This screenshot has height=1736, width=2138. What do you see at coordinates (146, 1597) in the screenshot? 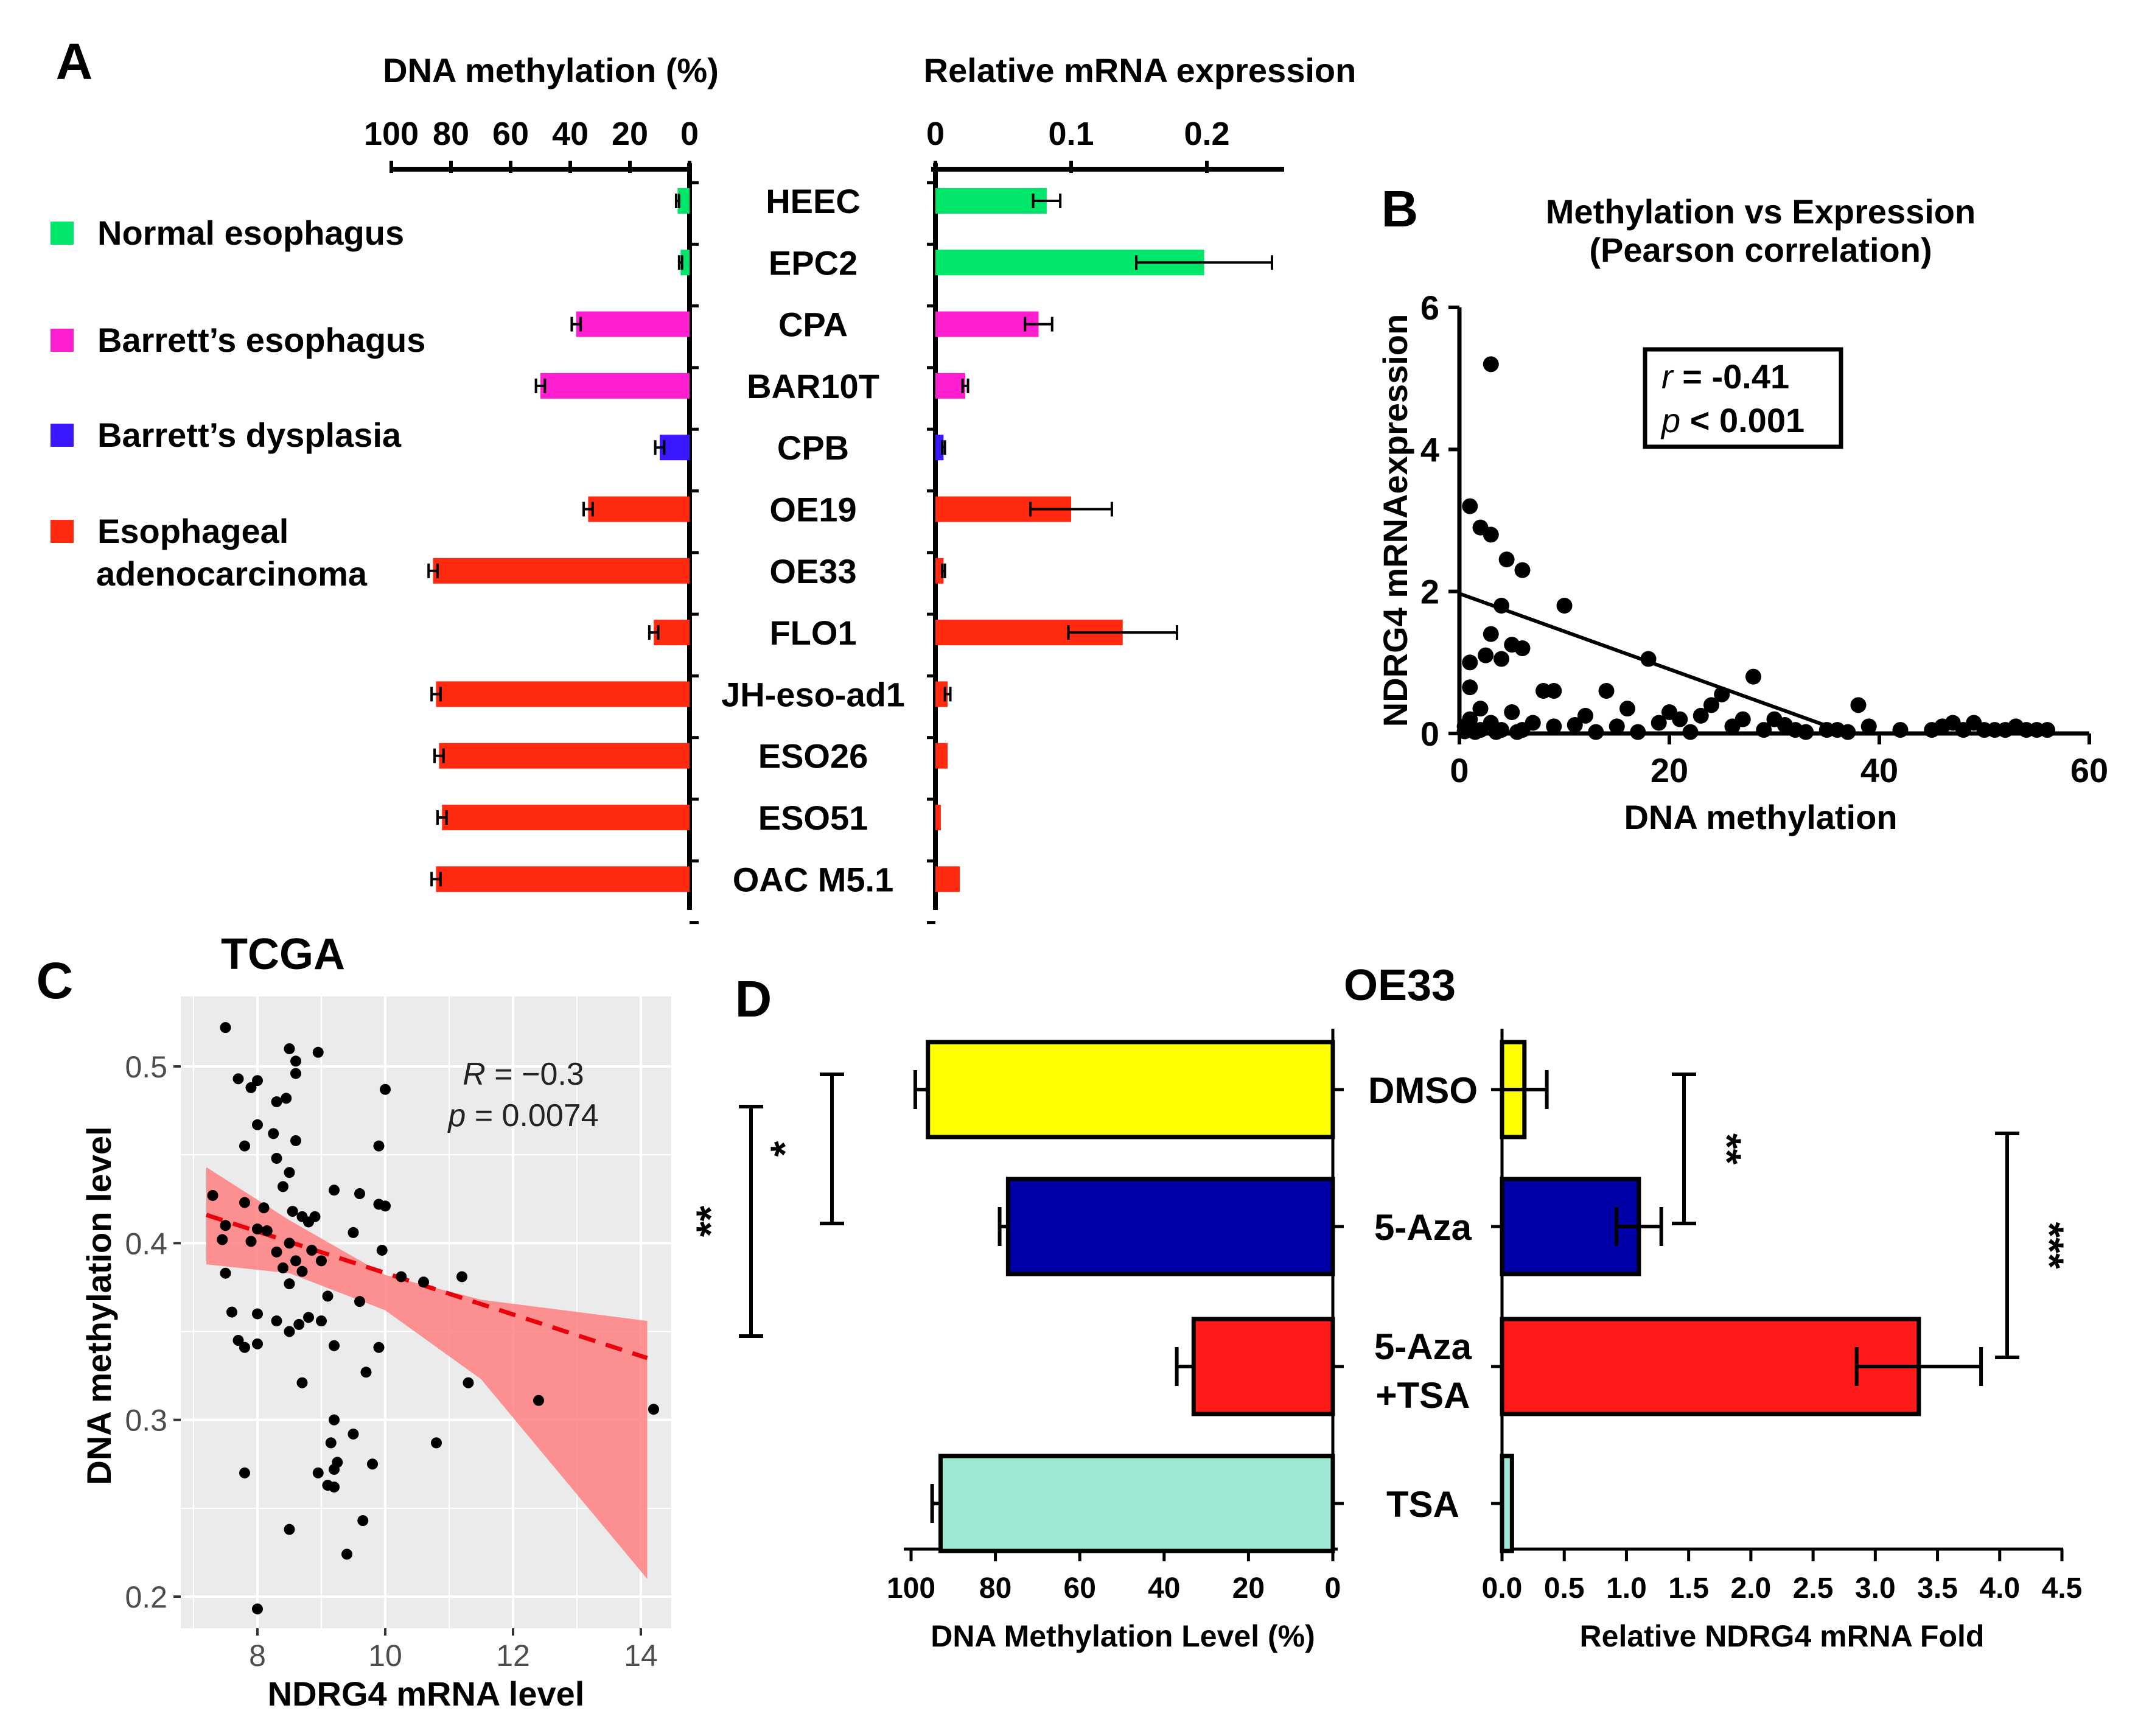
I see `c-y-tick-label: 0.2` at bounding box center [146, 1597].